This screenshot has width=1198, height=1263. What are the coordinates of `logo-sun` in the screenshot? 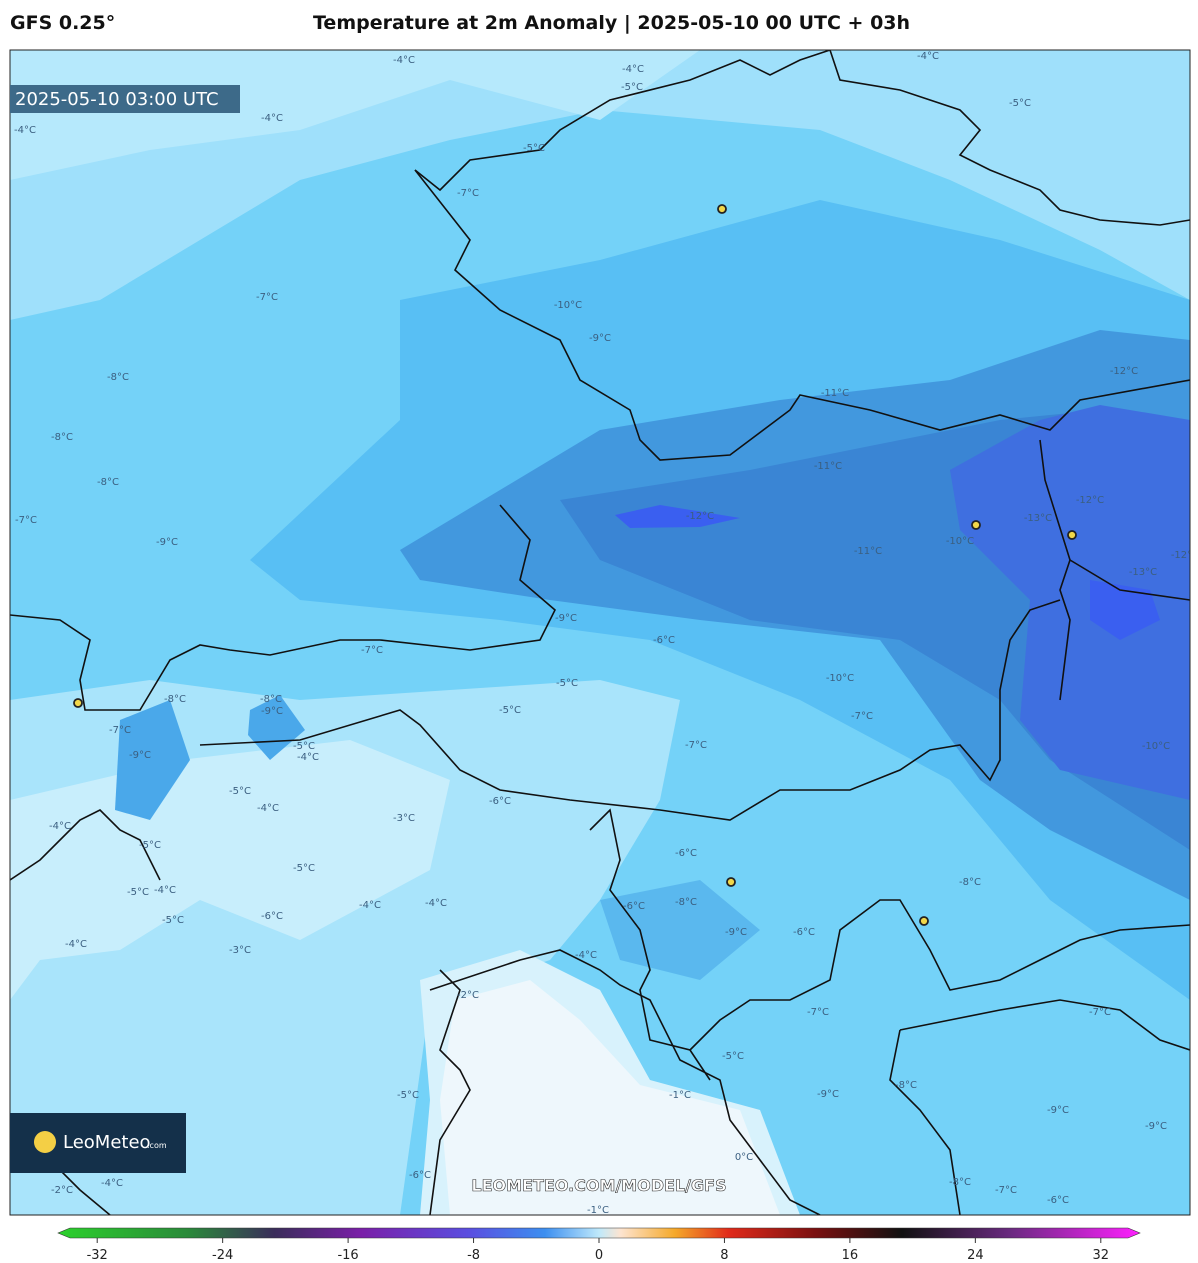 It's located at (45, 1142).